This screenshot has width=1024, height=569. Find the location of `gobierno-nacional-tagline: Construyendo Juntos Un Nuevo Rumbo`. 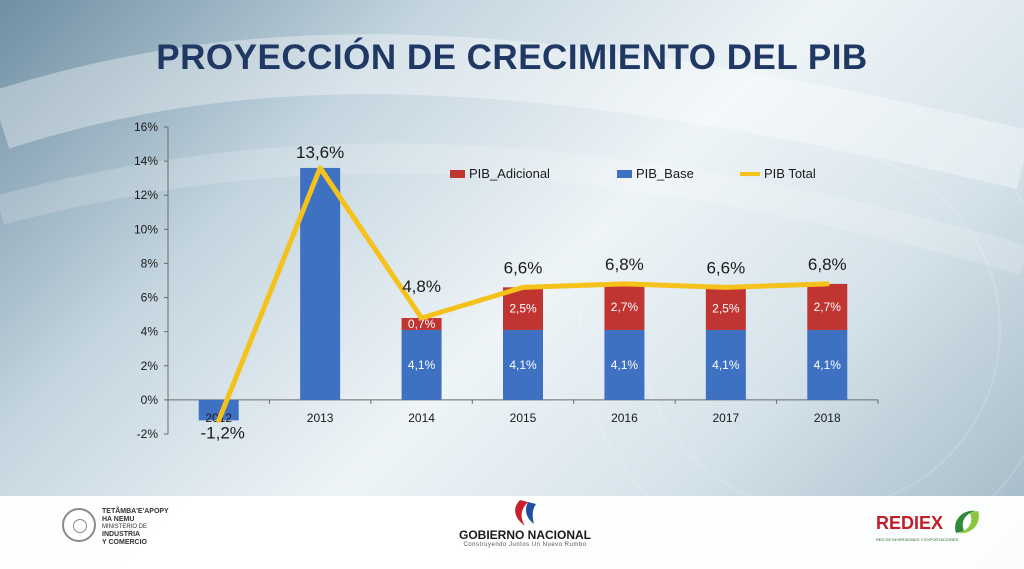

gobierno-nacional-tagline: Construyendo Juntos Un Nuevo Rumbo is located at coordinates (525, 545).